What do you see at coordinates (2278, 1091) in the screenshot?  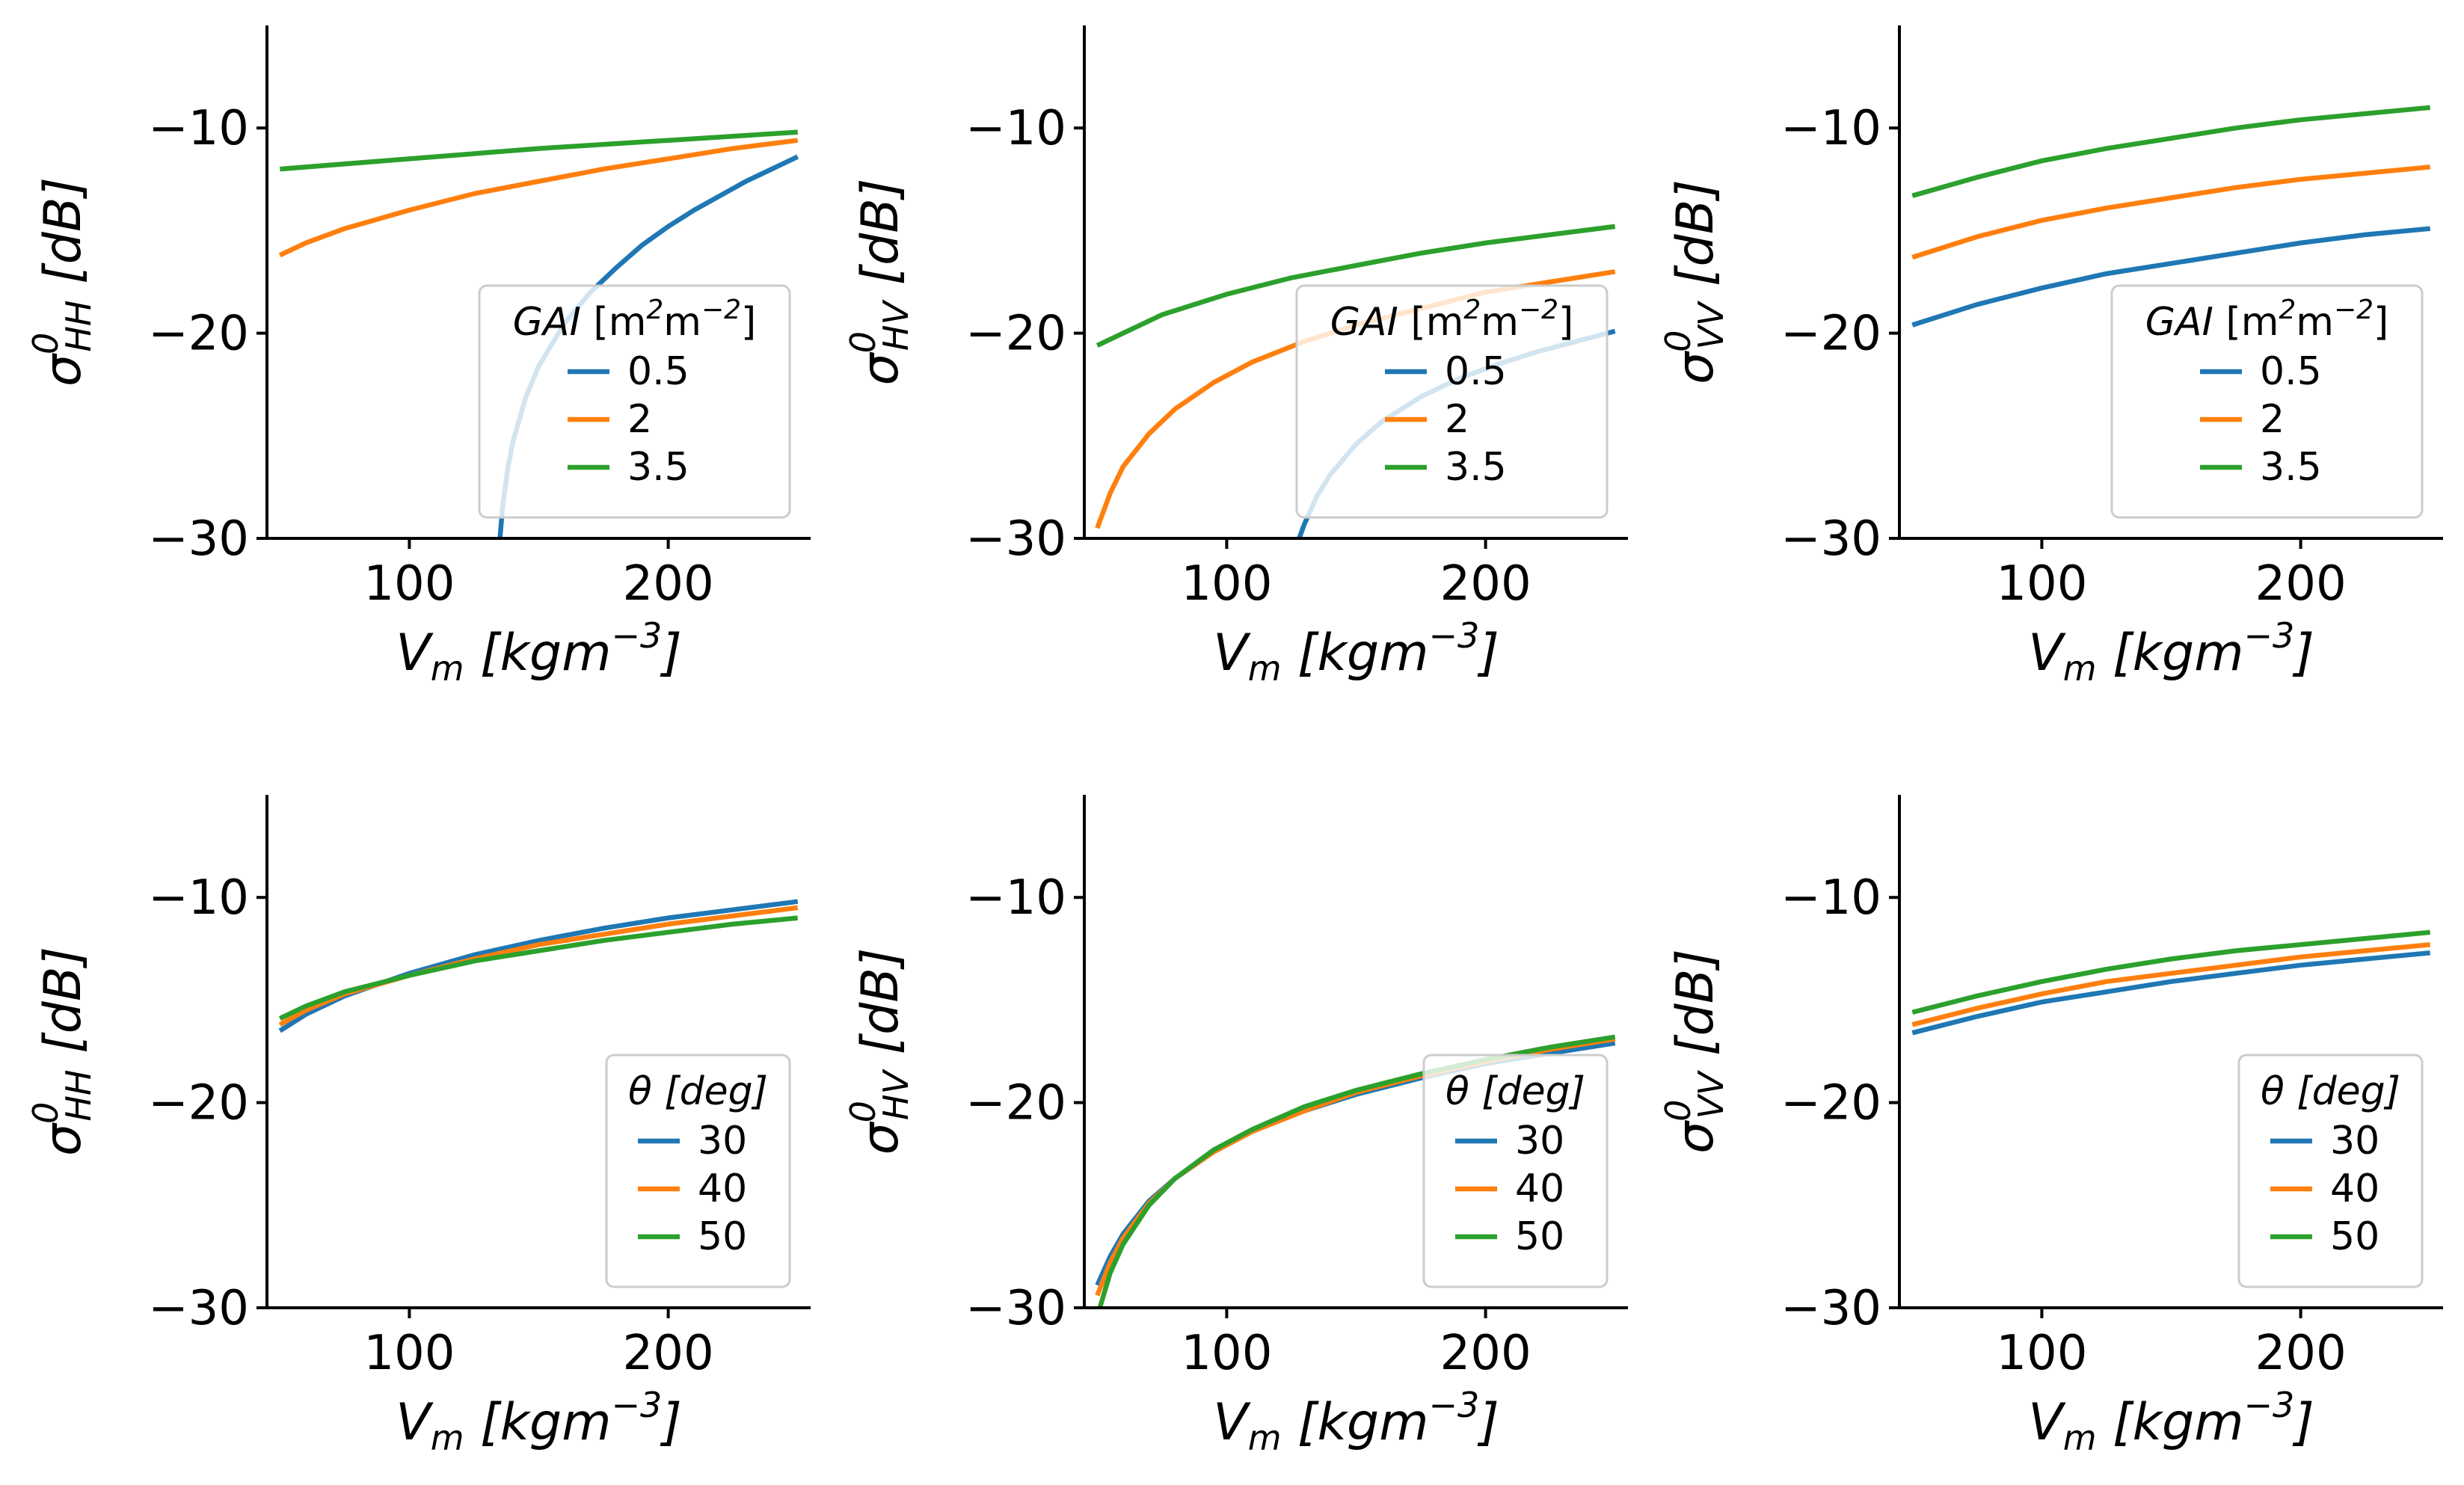 I see `legend-title-main: θ` at bounding box center [2278, 1091].